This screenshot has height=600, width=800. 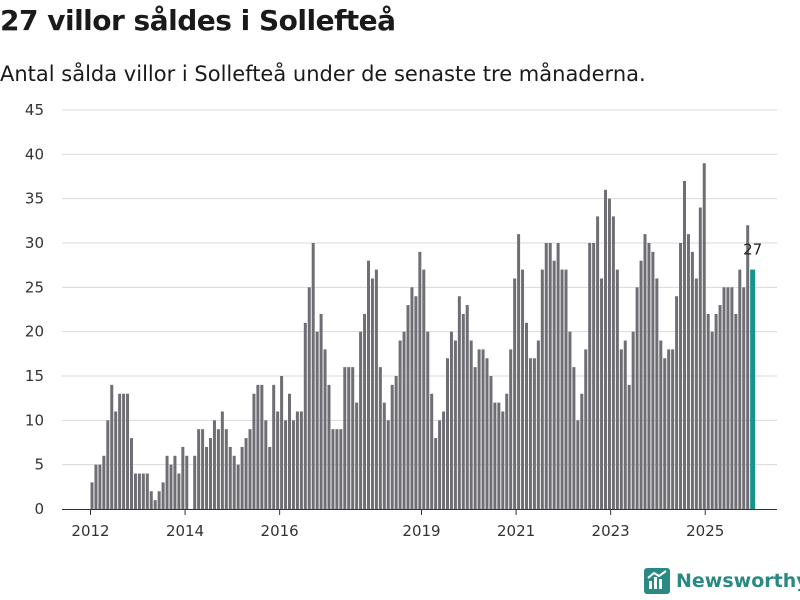 I want to click on last-value-label: 27, so click(x=752, y=250).